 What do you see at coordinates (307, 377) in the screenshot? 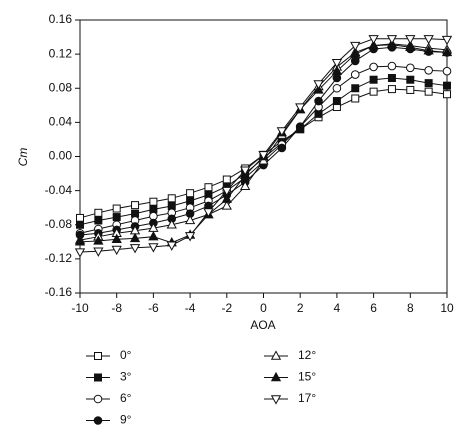
I see `legend-label: 15°` at bounding box center [307, 377].